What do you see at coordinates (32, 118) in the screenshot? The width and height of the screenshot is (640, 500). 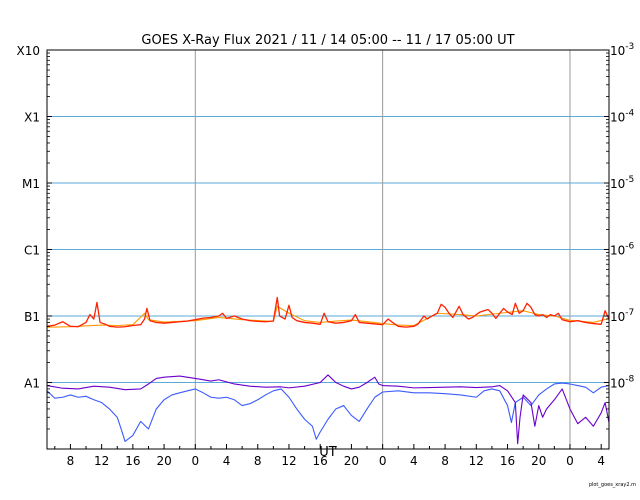 I see `left-class-label: X1` at bounding box center [32, 118].